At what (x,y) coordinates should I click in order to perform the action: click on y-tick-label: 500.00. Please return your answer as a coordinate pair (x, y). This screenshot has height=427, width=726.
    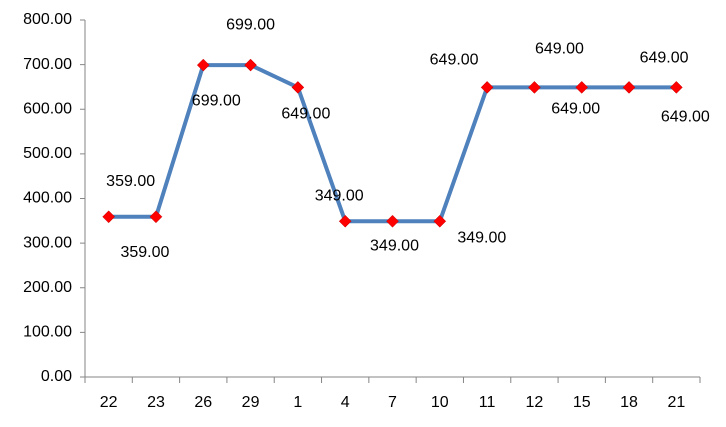
    Looking at the image, I should click on (47, 153).